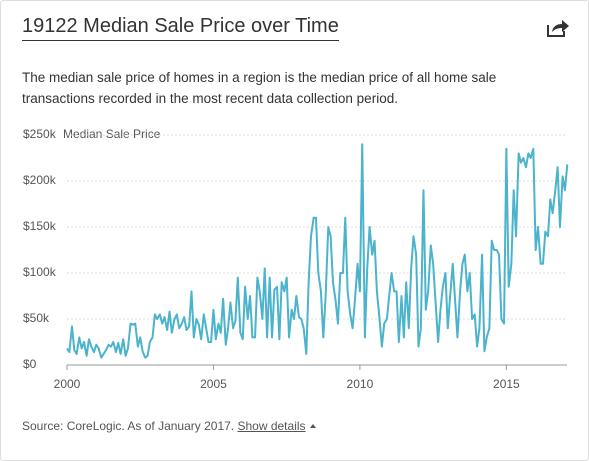 This screenshot has width=589, height=461. I want to click on share-icon, so click(558, 28).